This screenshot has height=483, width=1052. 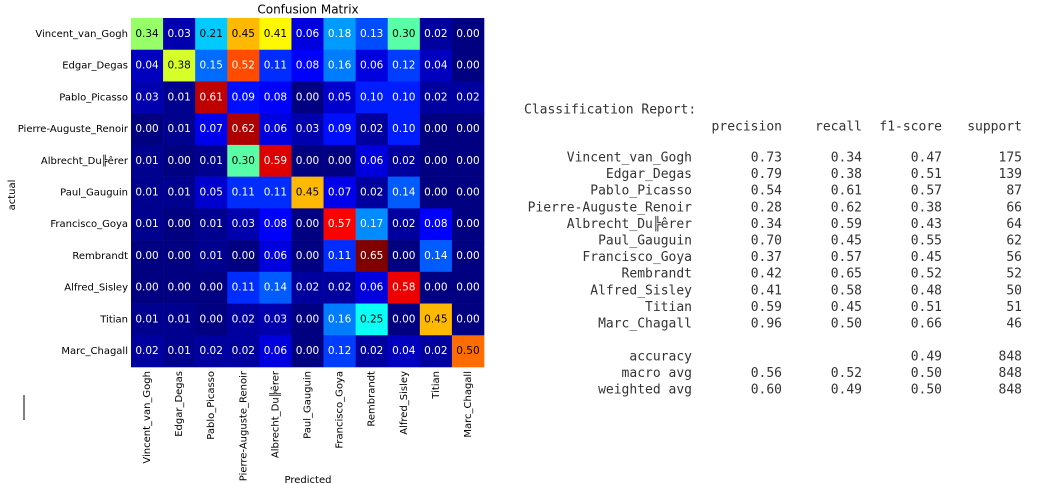 I want to click on report-cell: 0.61, so click(x=846, y=191).